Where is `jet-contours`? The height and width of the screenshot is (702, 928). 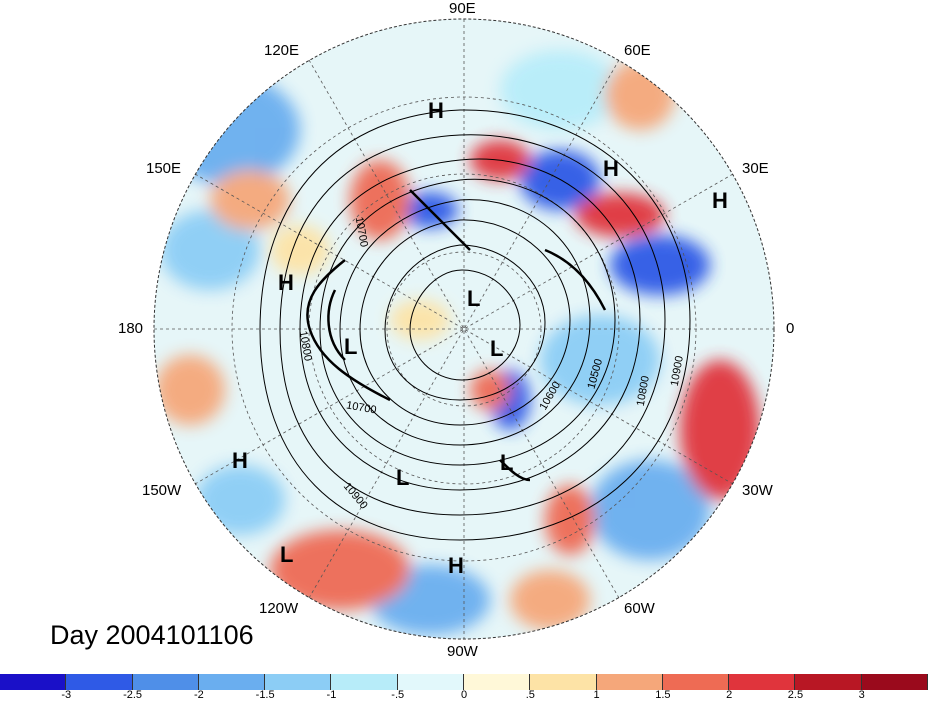 jet-contours is located at coordinates (456, 335).